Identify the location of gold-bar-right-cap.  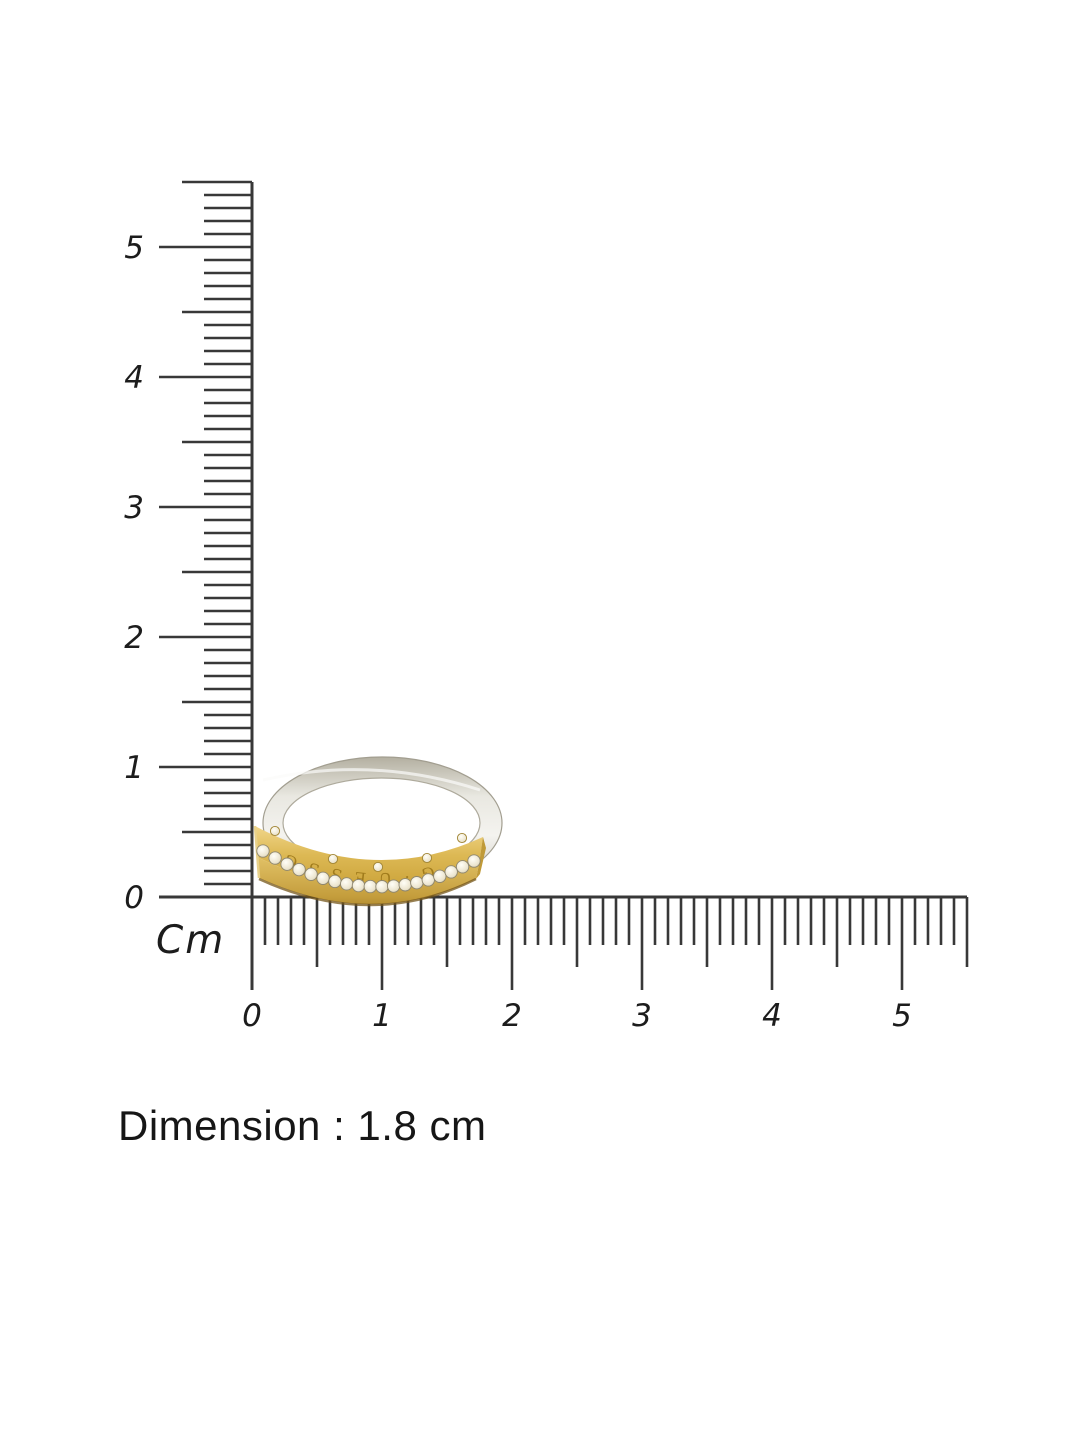
(481, 858).